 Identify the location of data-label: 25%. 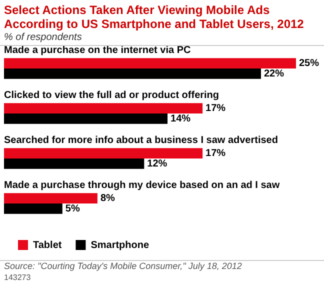
(309, 64).